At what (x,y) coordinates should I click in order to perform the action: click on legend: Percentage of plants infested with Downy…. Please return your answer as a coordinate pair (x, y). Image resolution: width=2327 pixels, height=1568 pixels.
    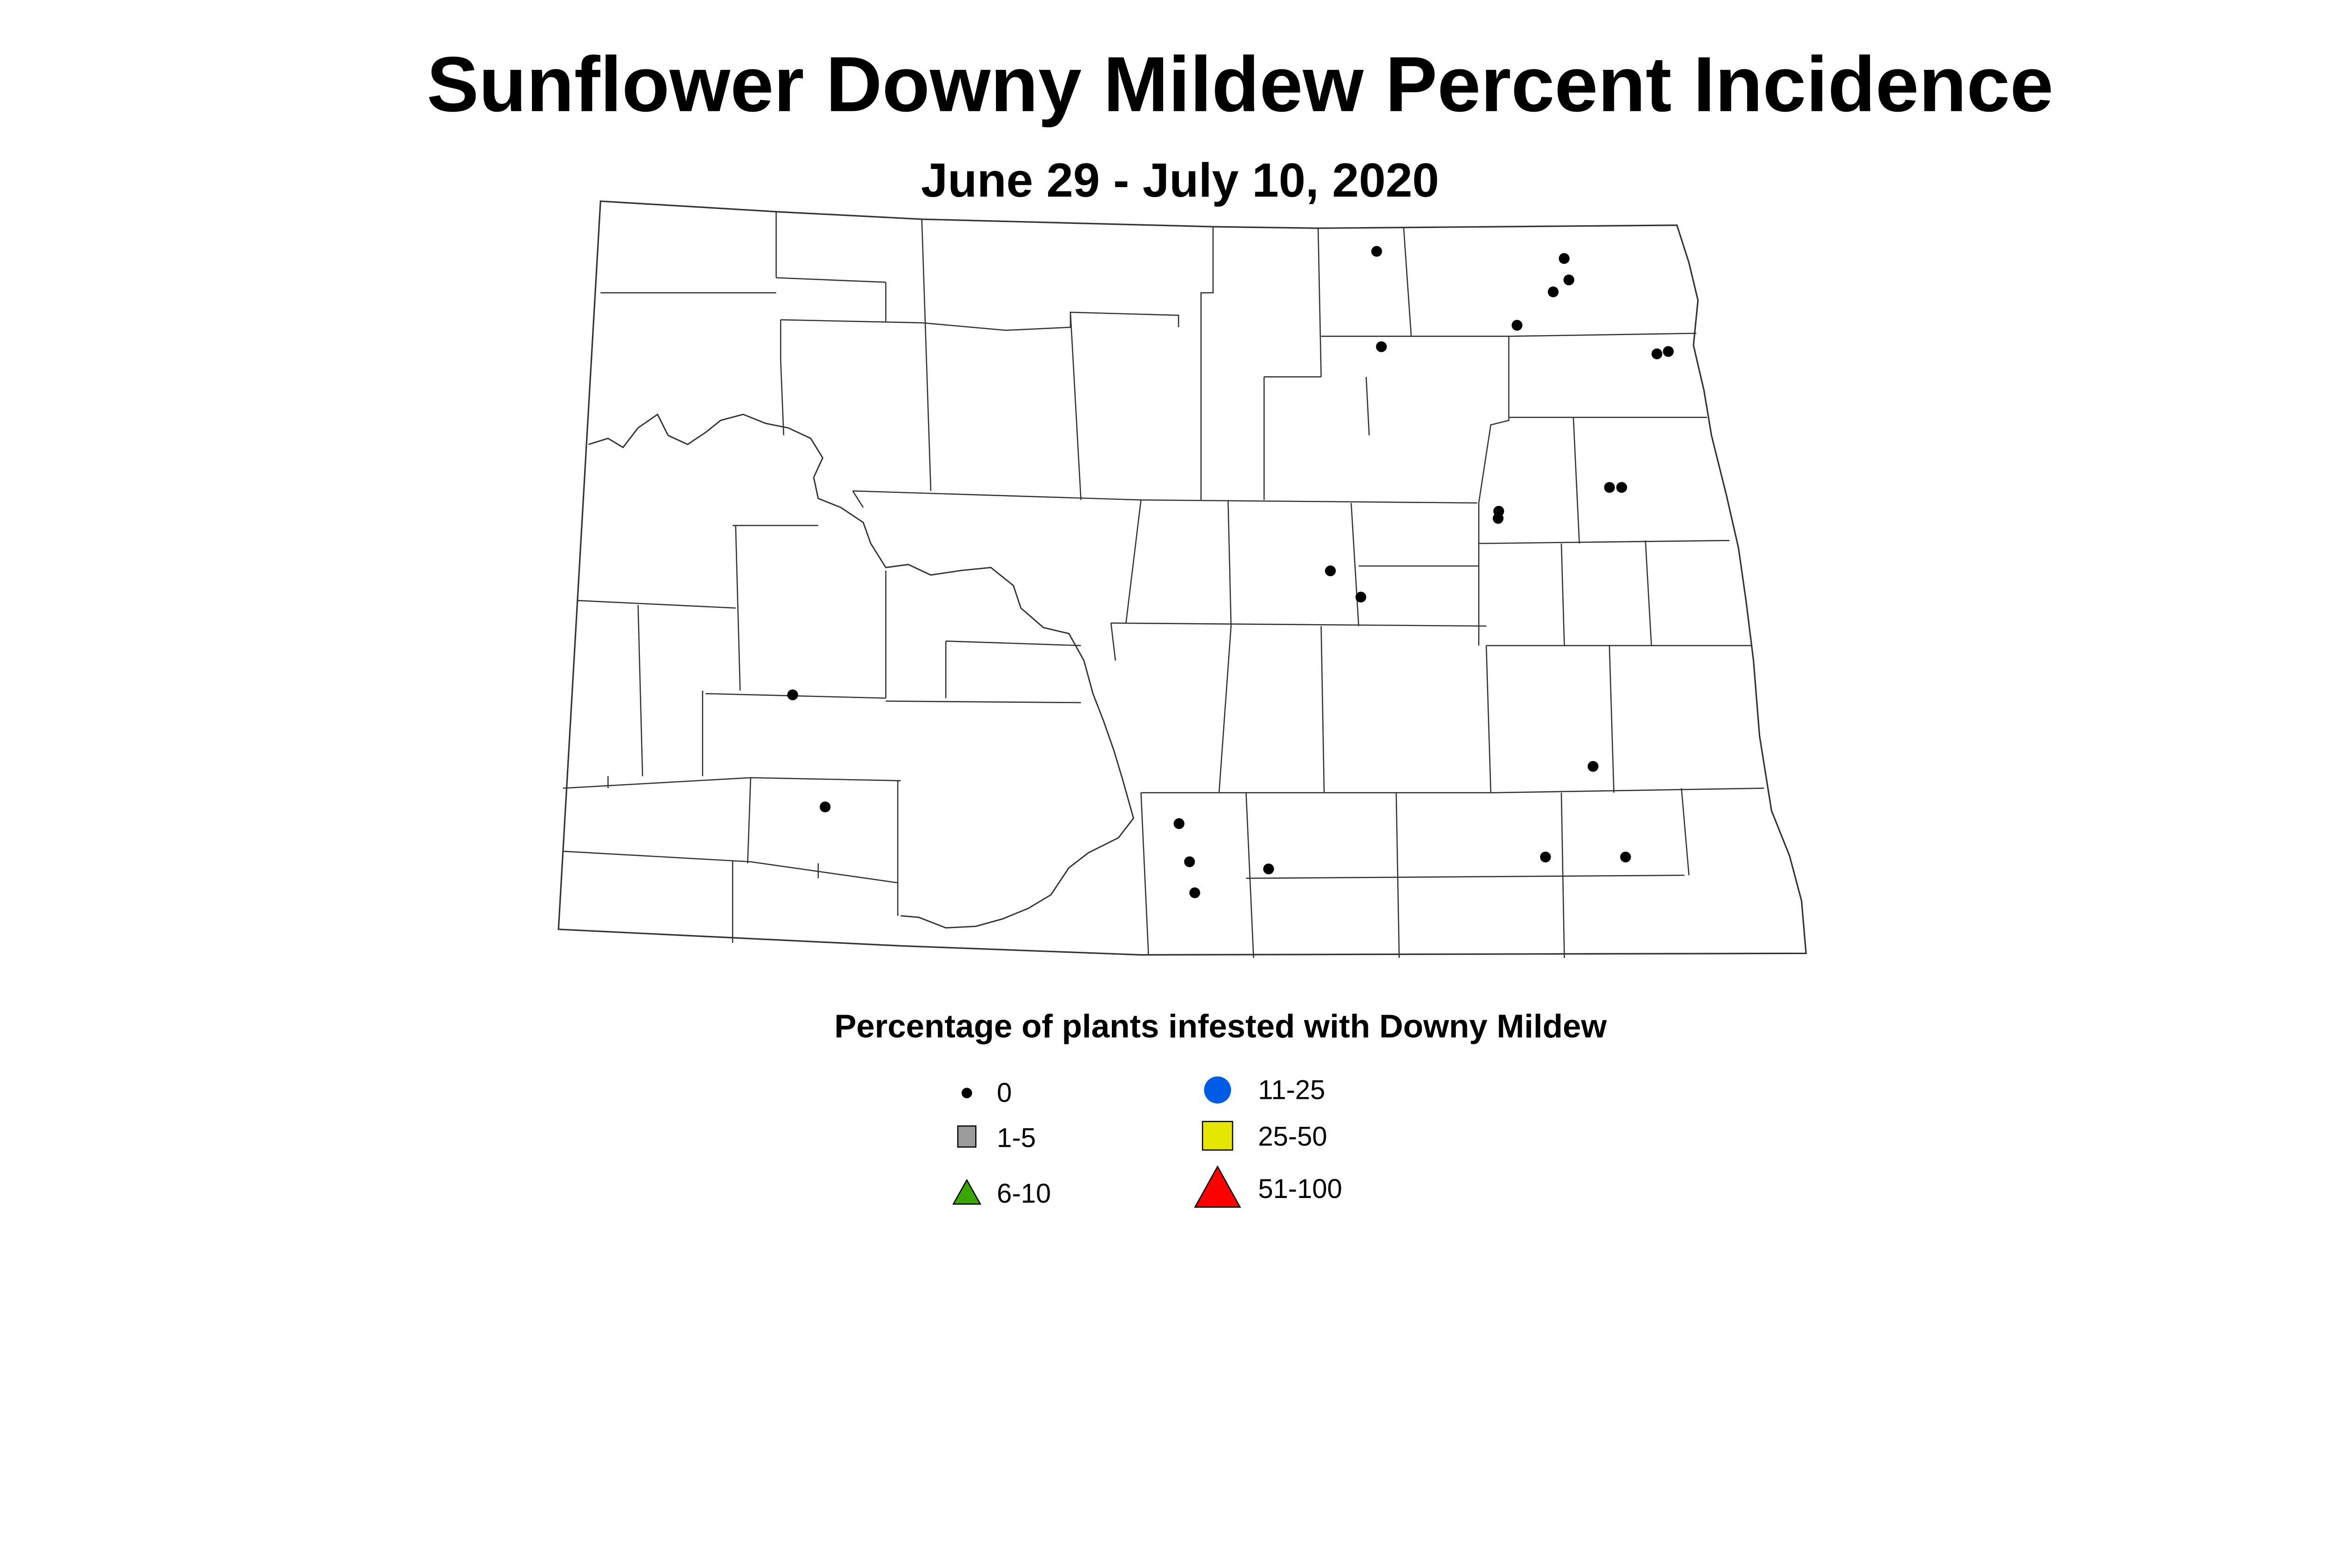
    Looking at the image, I should click on (1220, 1108).